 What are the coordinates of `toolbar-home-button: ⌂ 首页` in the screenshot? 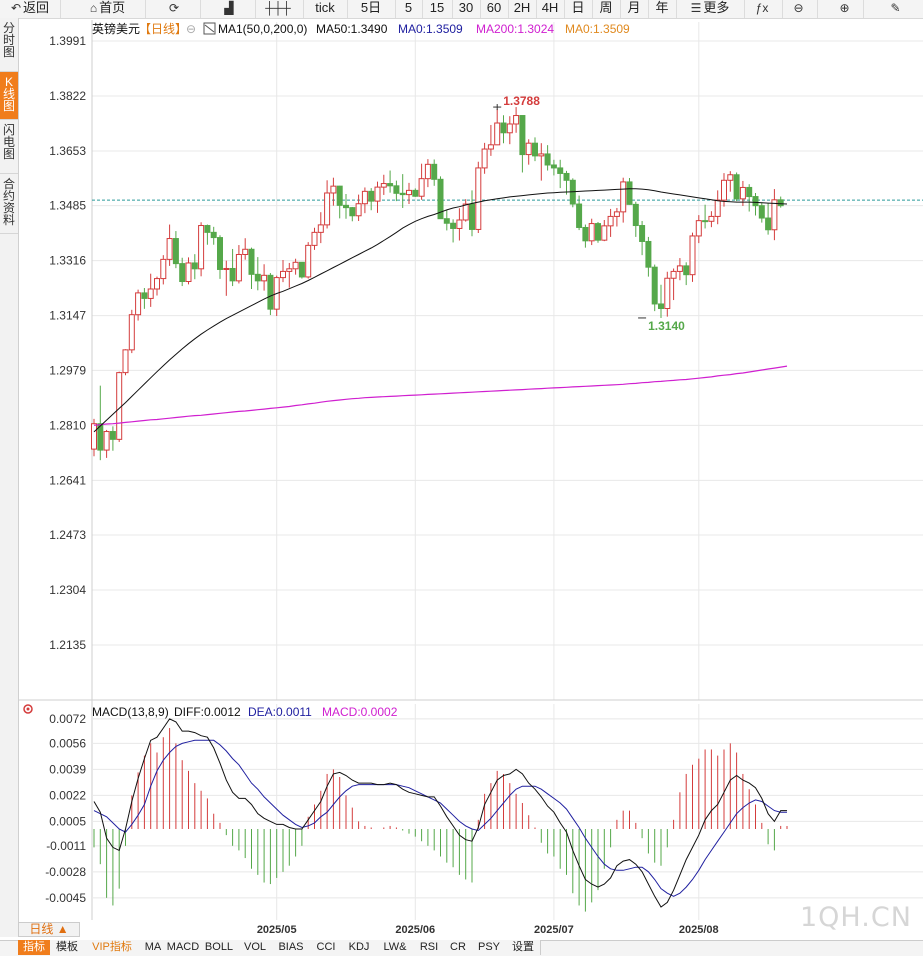 It's located at (108, 9).